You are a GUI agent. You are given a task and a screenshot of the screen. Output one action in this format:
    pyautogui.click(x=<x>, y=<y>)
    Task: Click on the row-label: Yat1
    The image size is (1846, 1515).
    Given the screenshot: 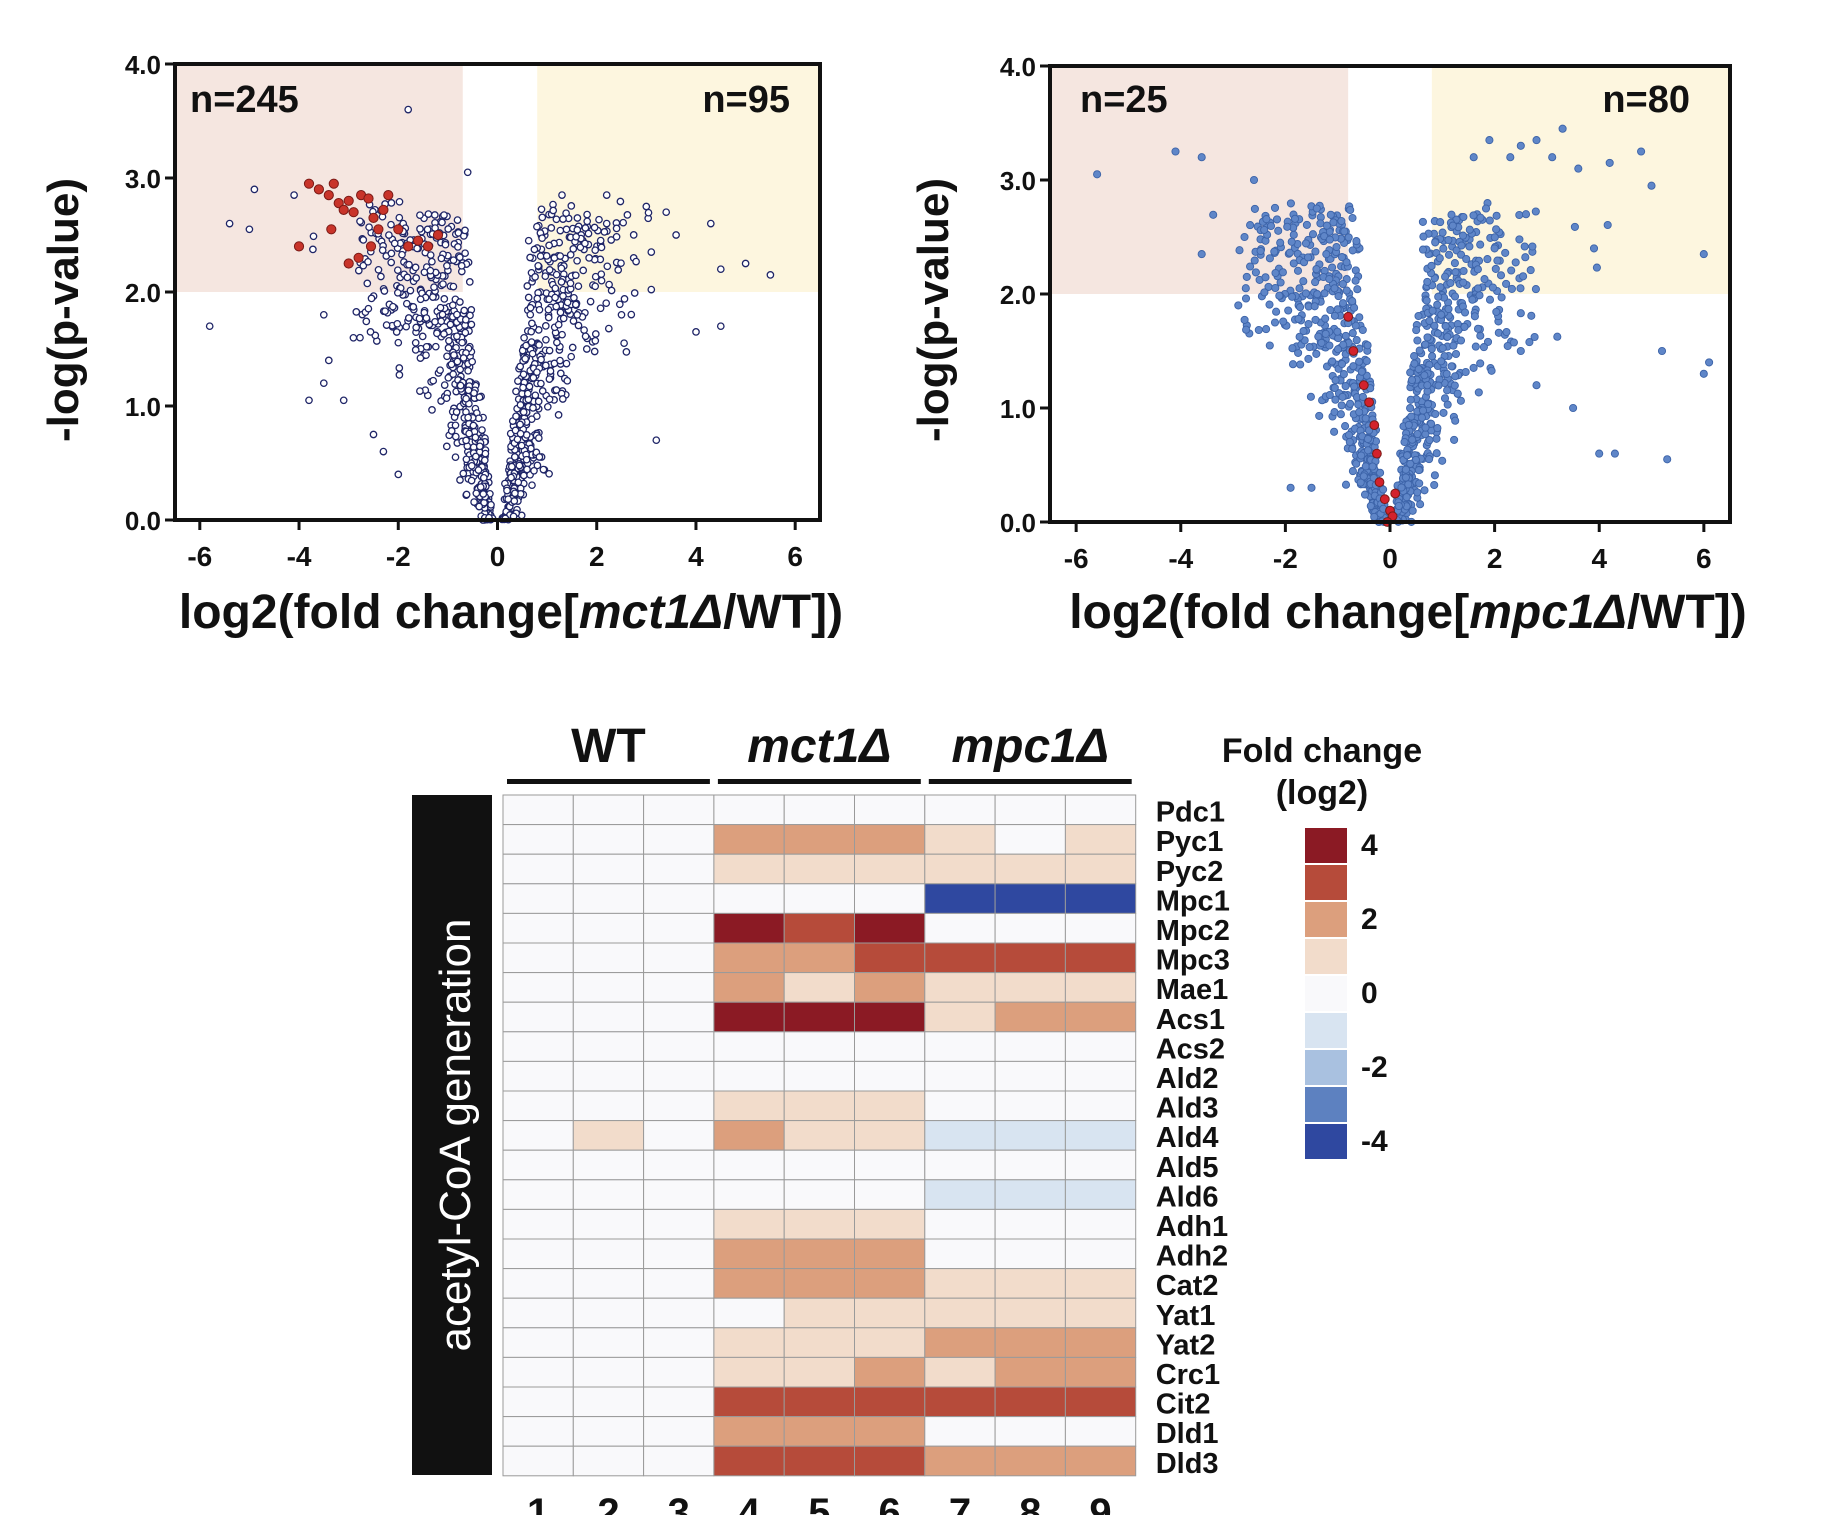 What is the action you would take?
    pyautogui.click(x=1186, y=1316)
    